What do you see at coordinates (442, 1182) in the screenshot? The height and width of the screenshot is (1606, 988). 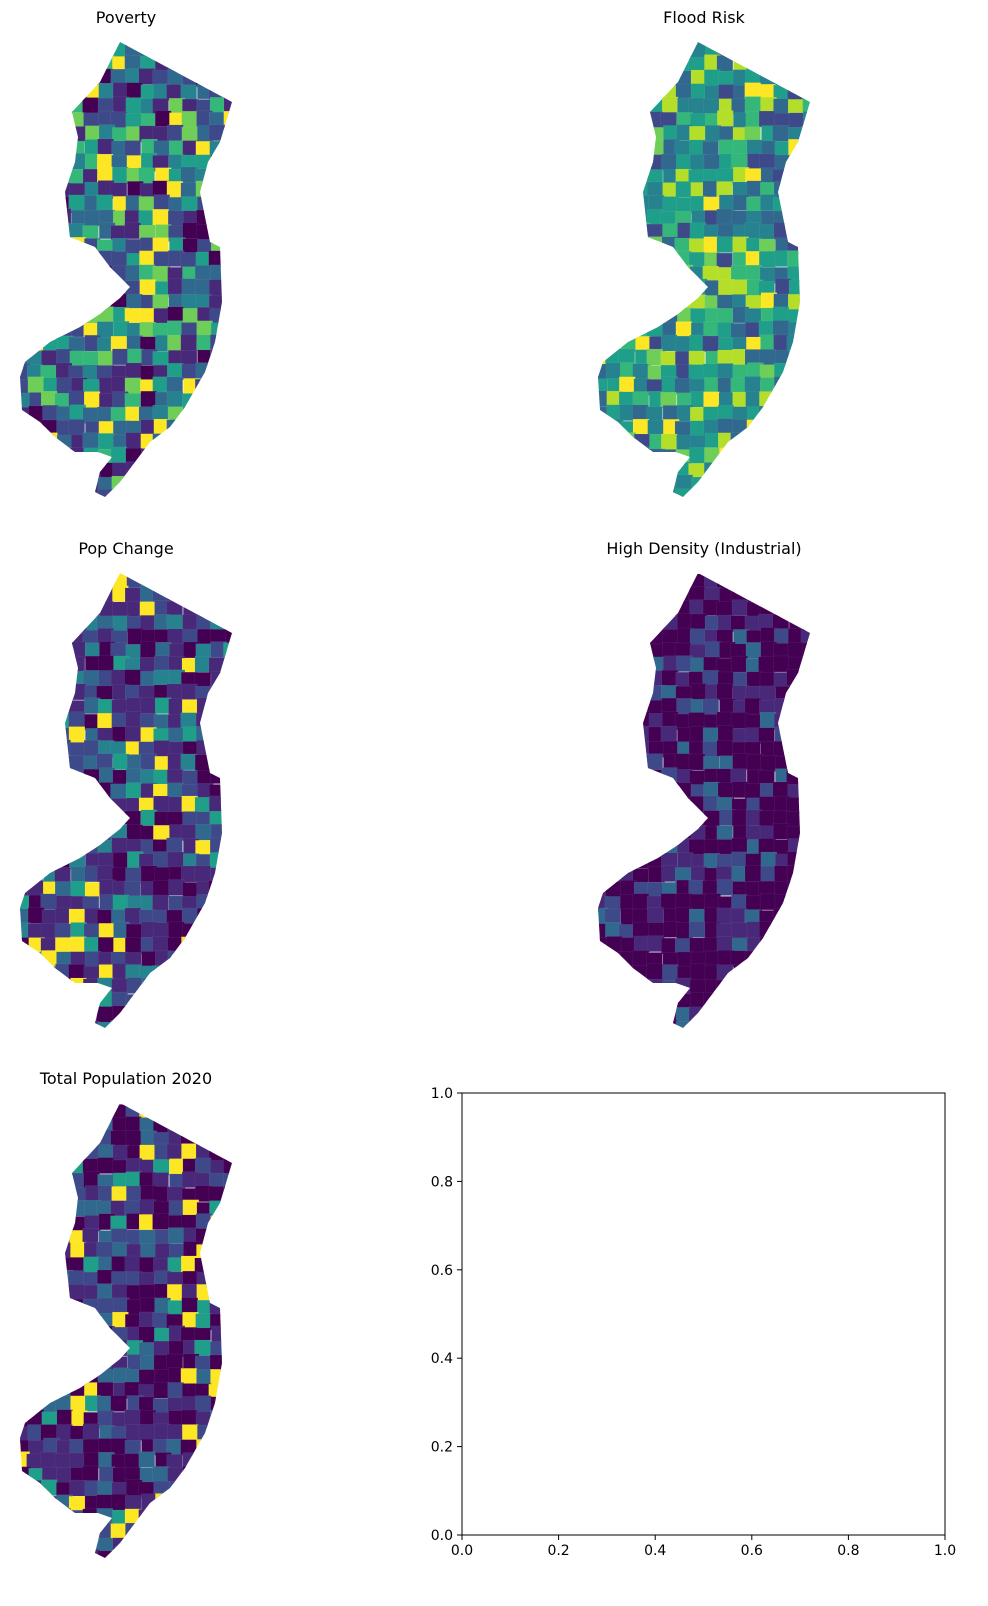 I see `y-tick-label: 0.8` at bounding box center [442, 1182].